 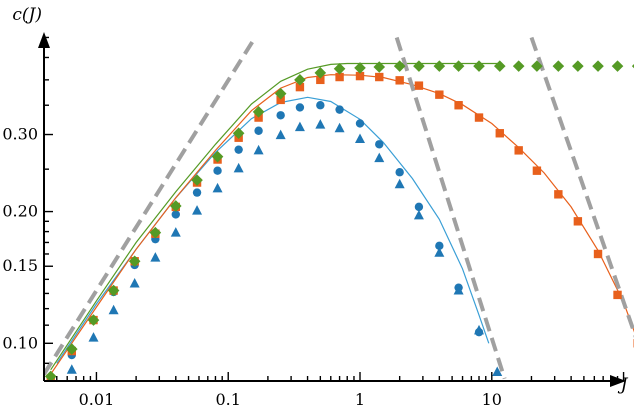 What do you see at coordinates (44, 40) in the screenshot?
I see `y-axis-arrow-icon` at bounding box center [44, 40].